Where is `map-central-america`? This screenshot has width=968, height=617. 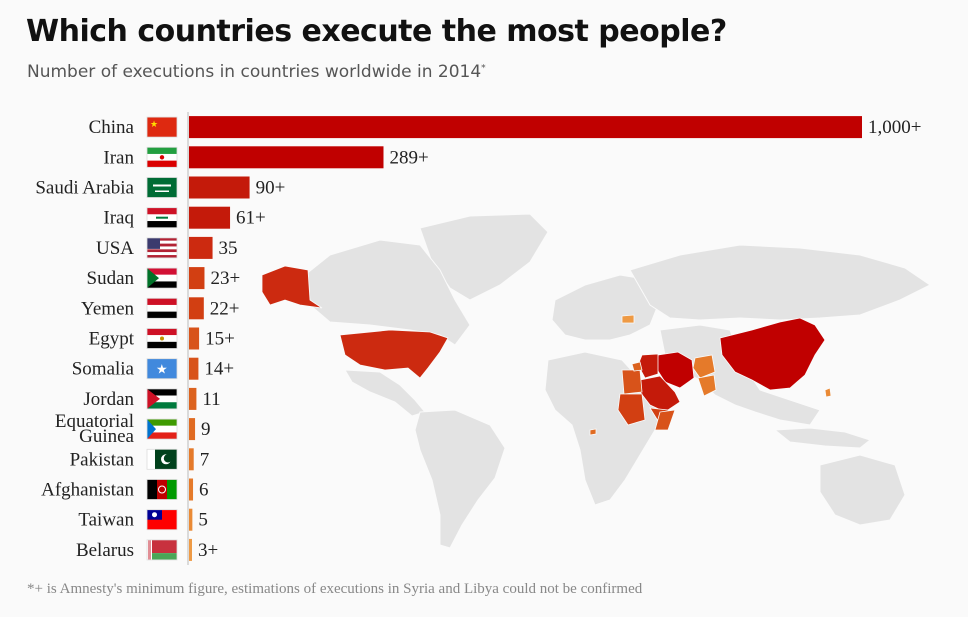
map-central-america is located at coordinates (385, 393).